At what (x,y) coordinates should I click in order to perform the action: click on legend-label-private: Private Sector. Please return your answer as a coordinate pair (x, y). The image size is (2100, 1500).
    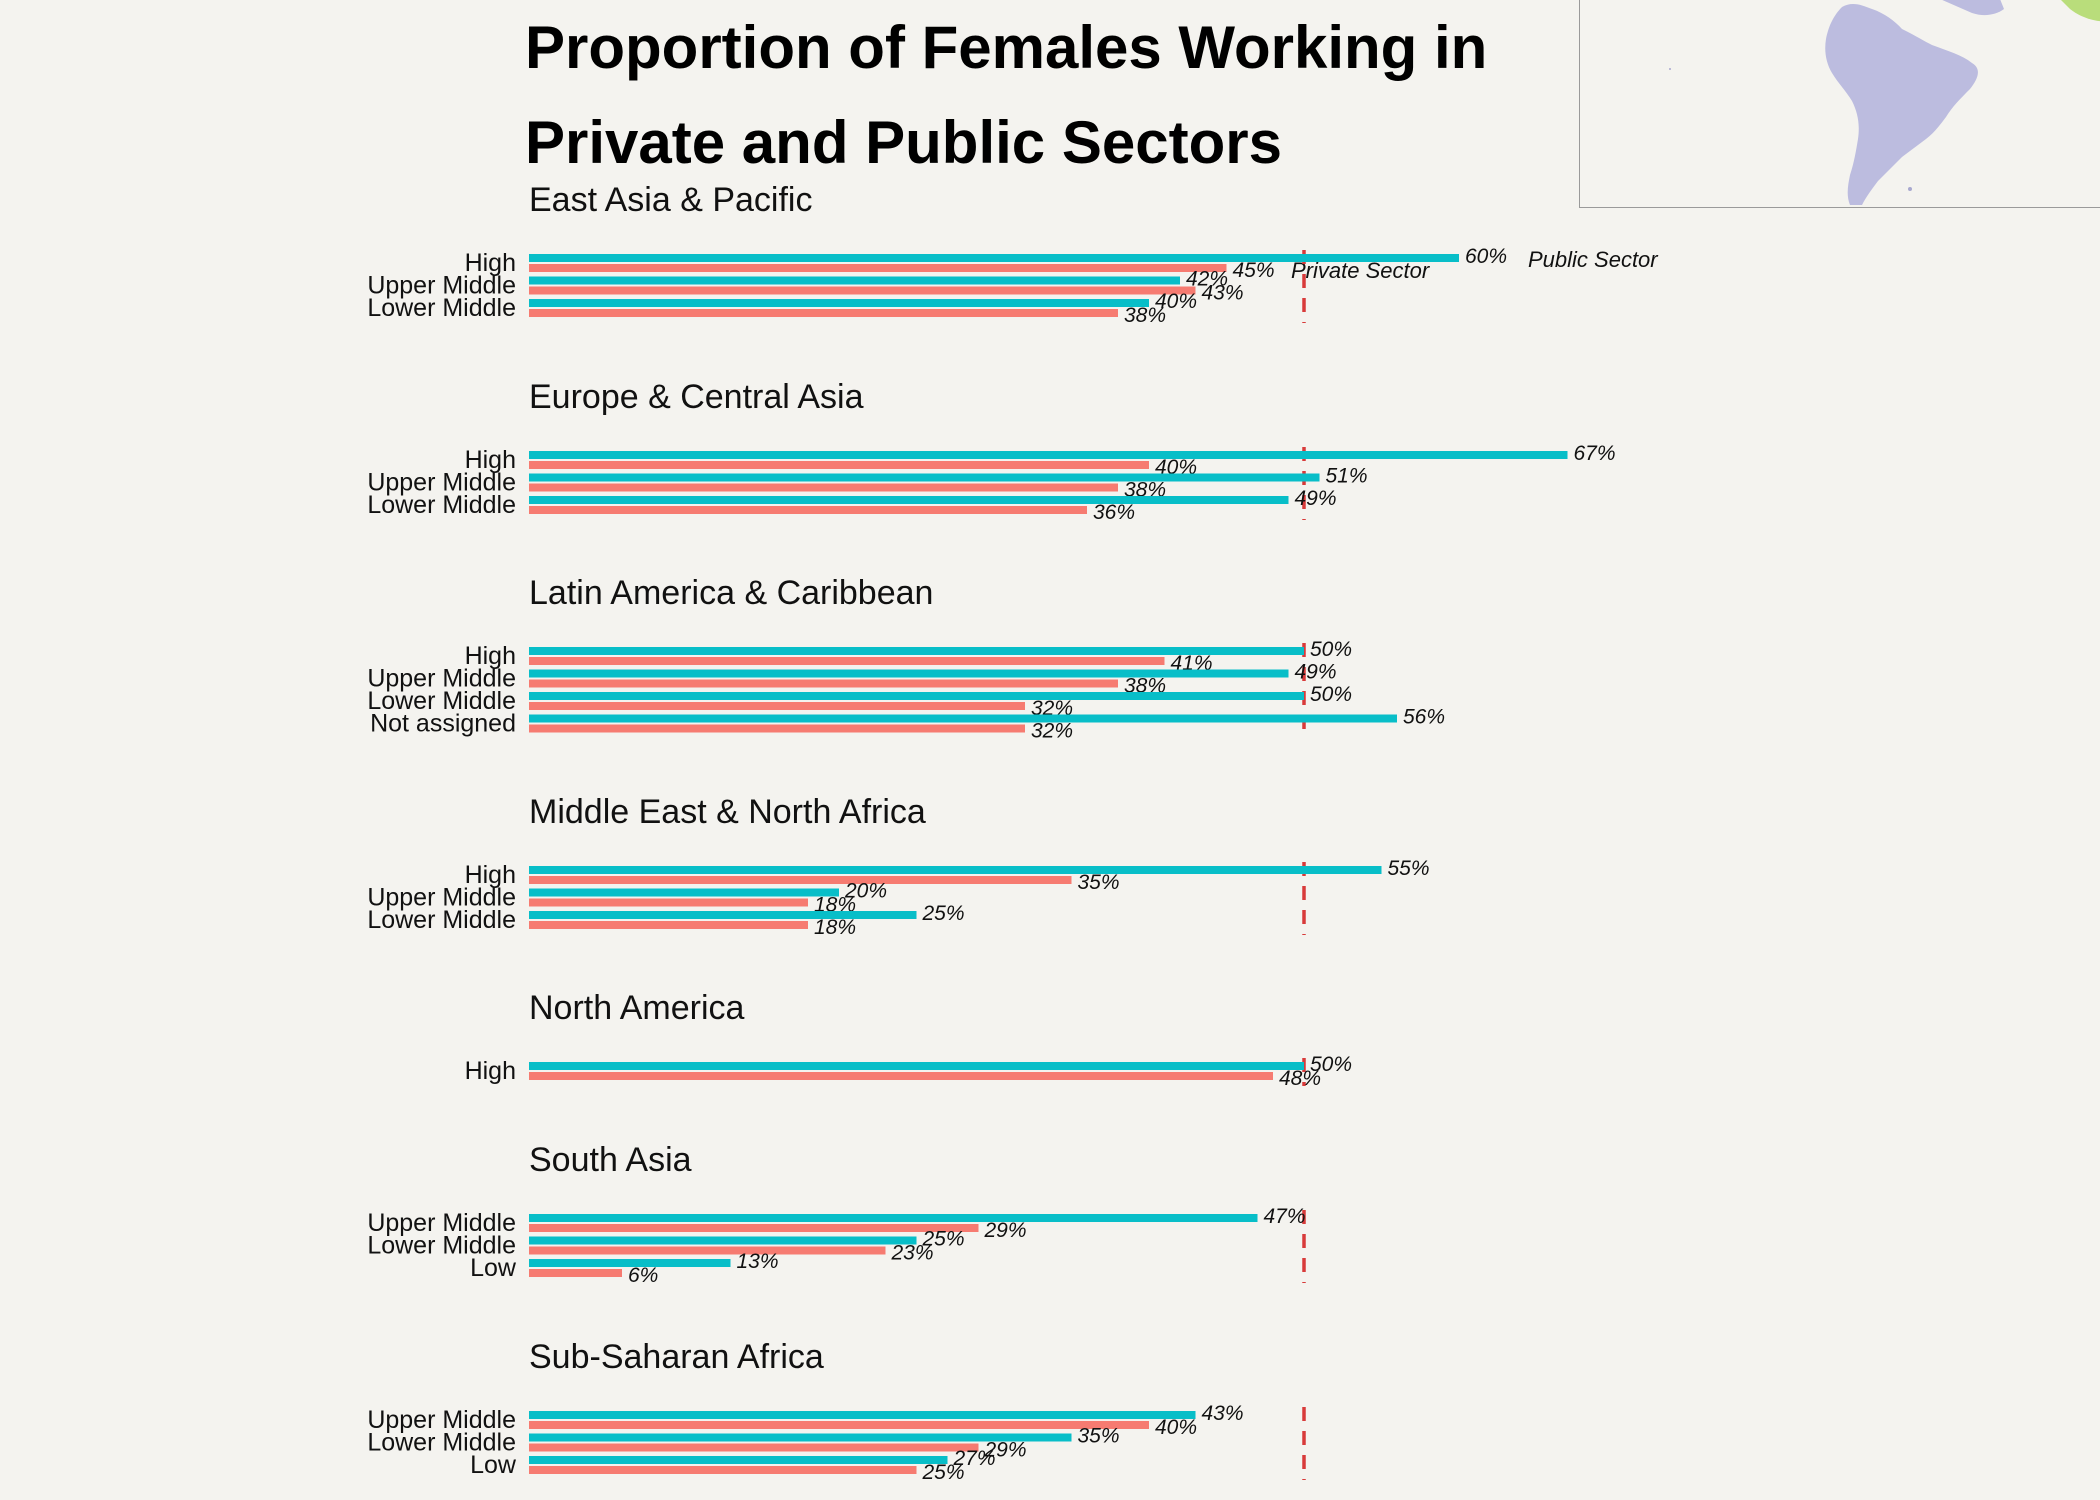
    Looking at the image, I should click on (1361, 270).